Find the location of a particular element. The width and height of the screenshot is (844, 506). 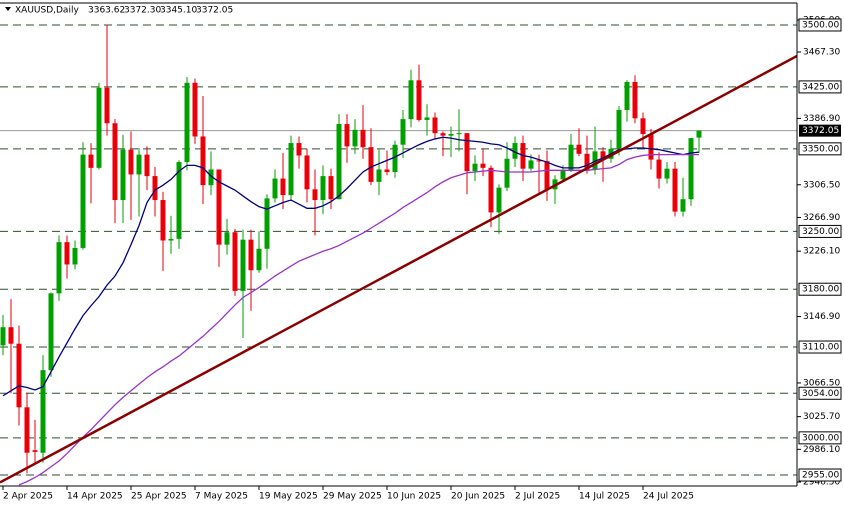

price-box is located at coordinates (820, 130).